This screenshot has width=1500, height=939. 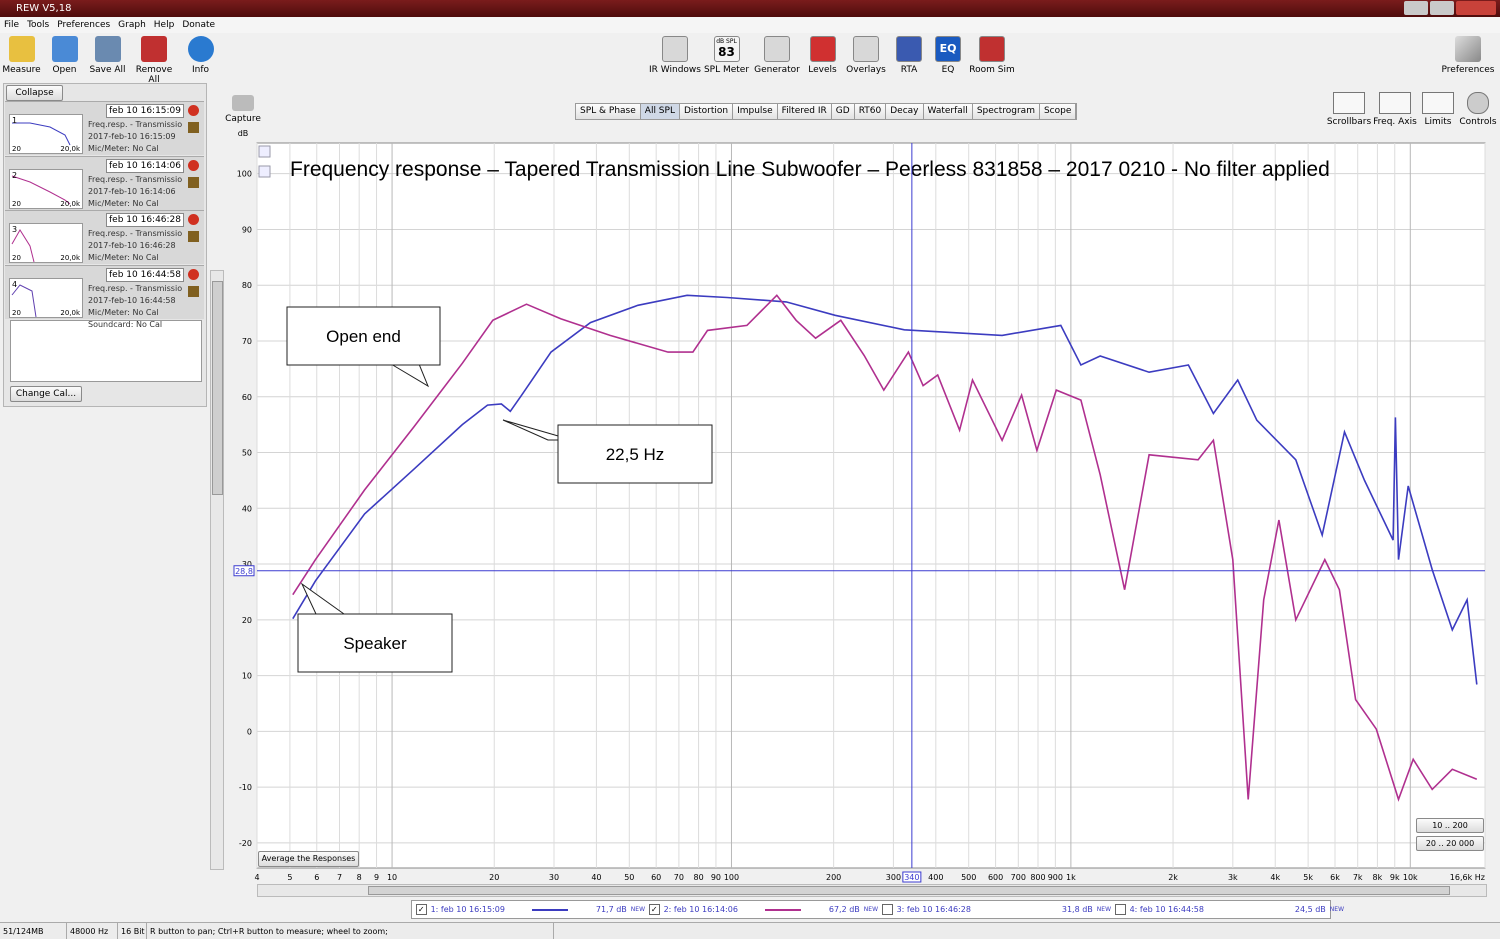 What do you see at coordinates (34, 93) in the screenshot?
I see `collapse-button: Collapse` at bounding box center [34, 93].